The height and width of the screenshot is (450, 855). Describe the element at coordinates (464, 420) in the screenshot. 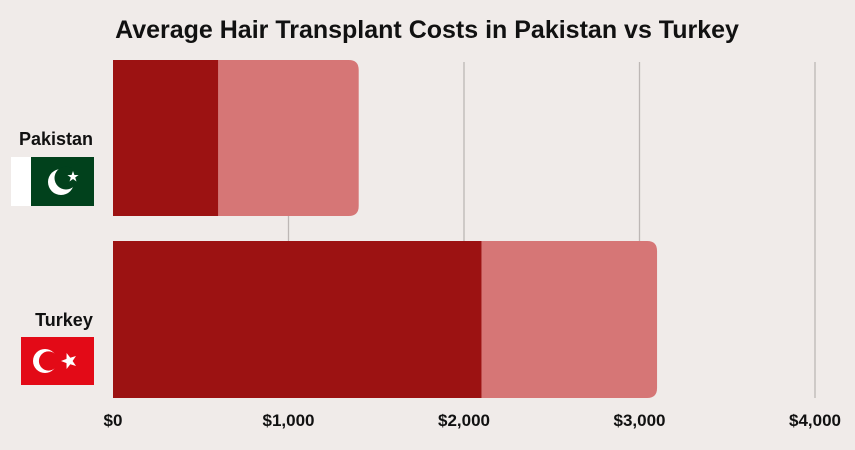

I see `x-tick-label: $2,000` at that location.